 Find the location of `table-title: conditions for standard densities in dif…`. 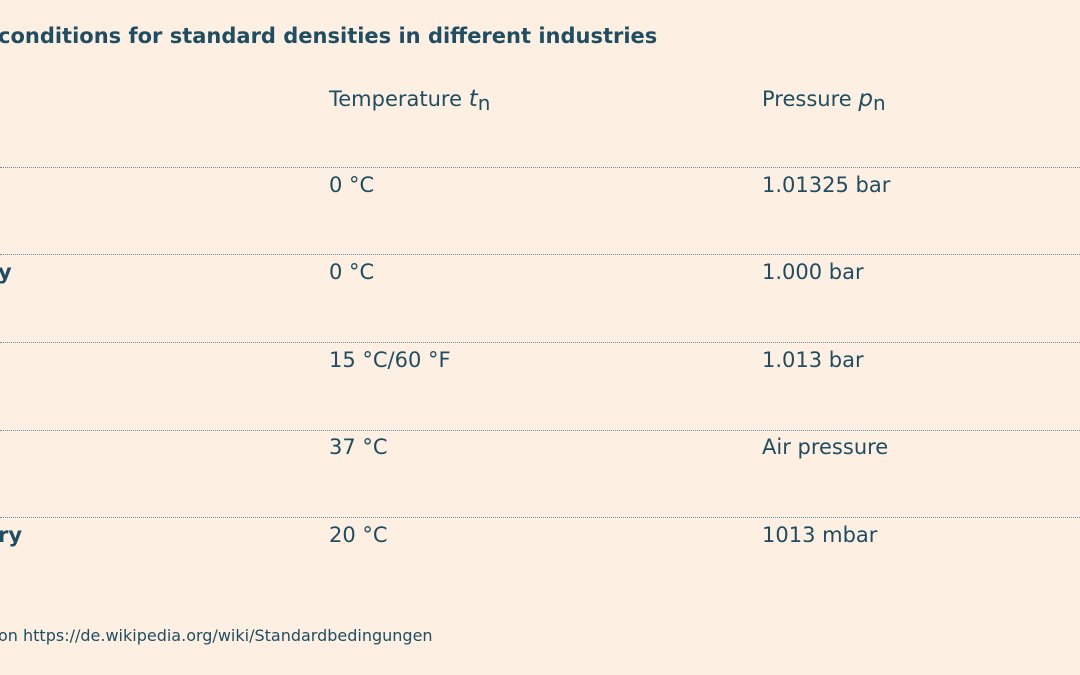

table-title: conditions for standard densities in dif… is located at coordinates (329, 36).